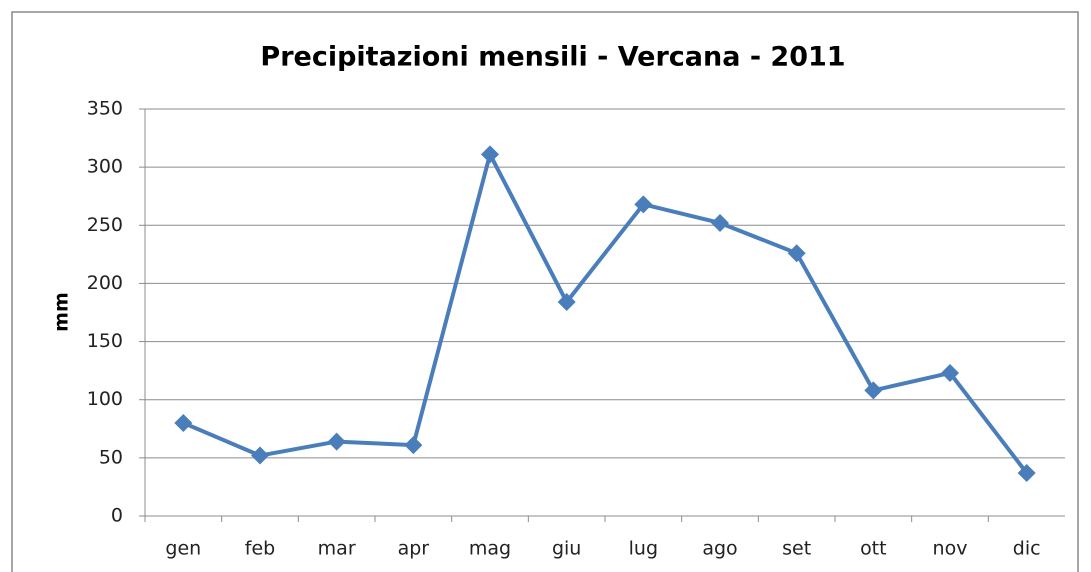 This screenshot has height=572, width=1091. What do you see at coordinates (566, 549) in the screenshot?
I see `x-tick-label: giu` at bounding box center [566, 549].